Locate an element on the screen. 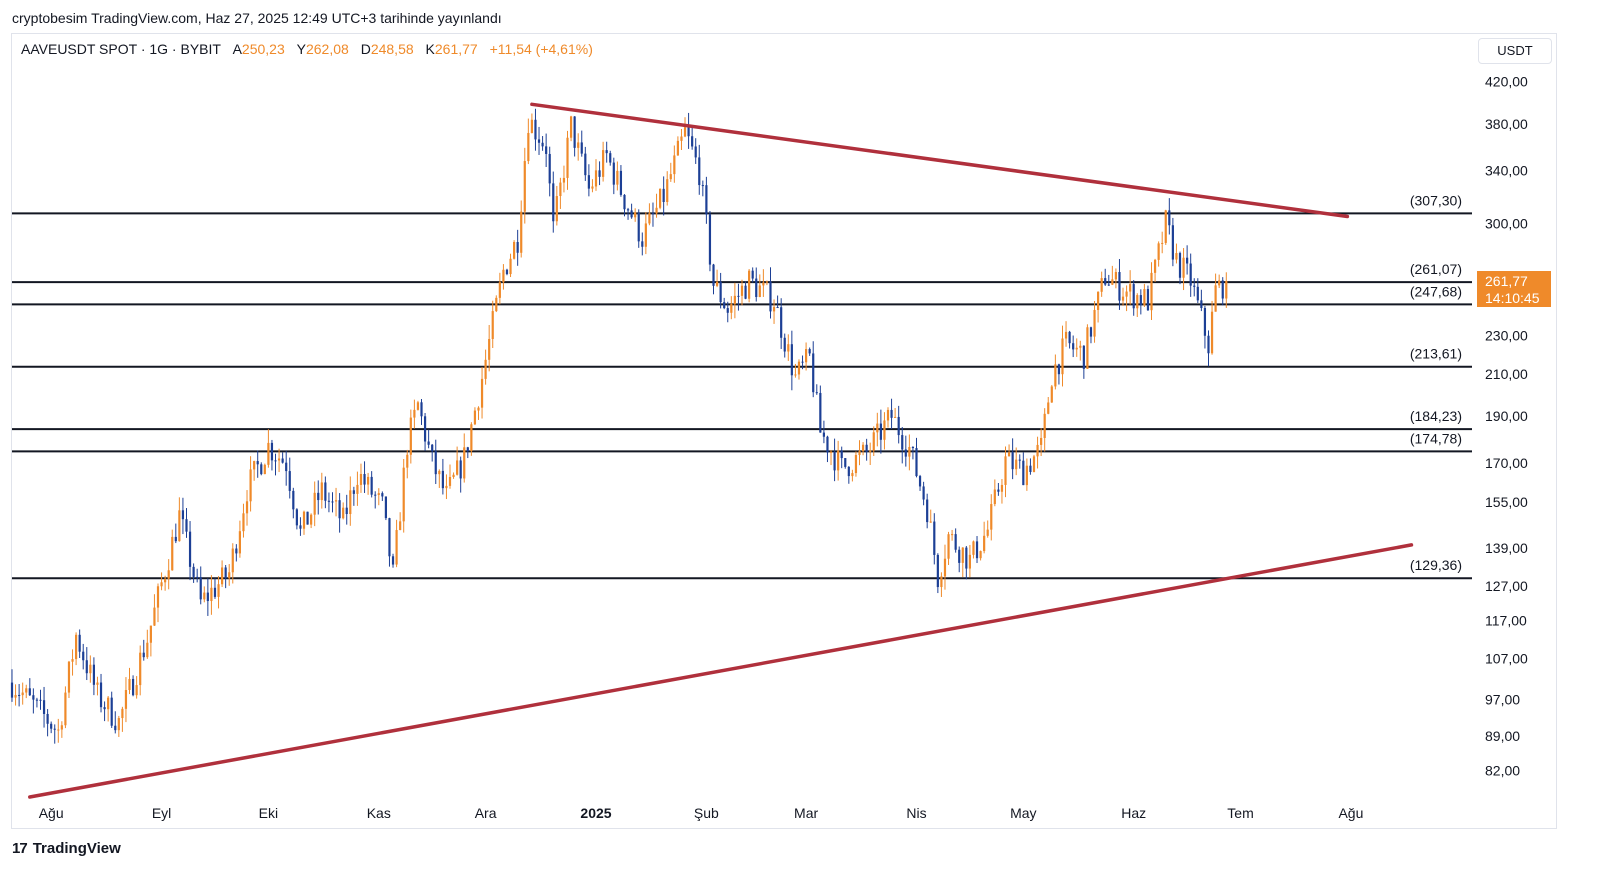  change-value: +11,54 (+4,61%) is located at coordinates (541, 49).